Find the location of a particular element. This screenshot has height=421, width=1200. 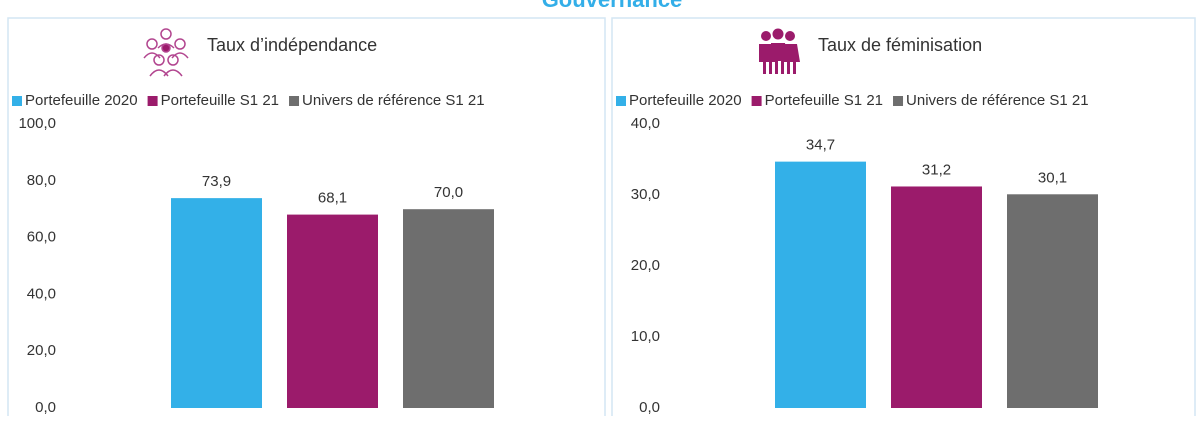

chart-title: Taux d’indépendance is located at coordinates (292, 45).